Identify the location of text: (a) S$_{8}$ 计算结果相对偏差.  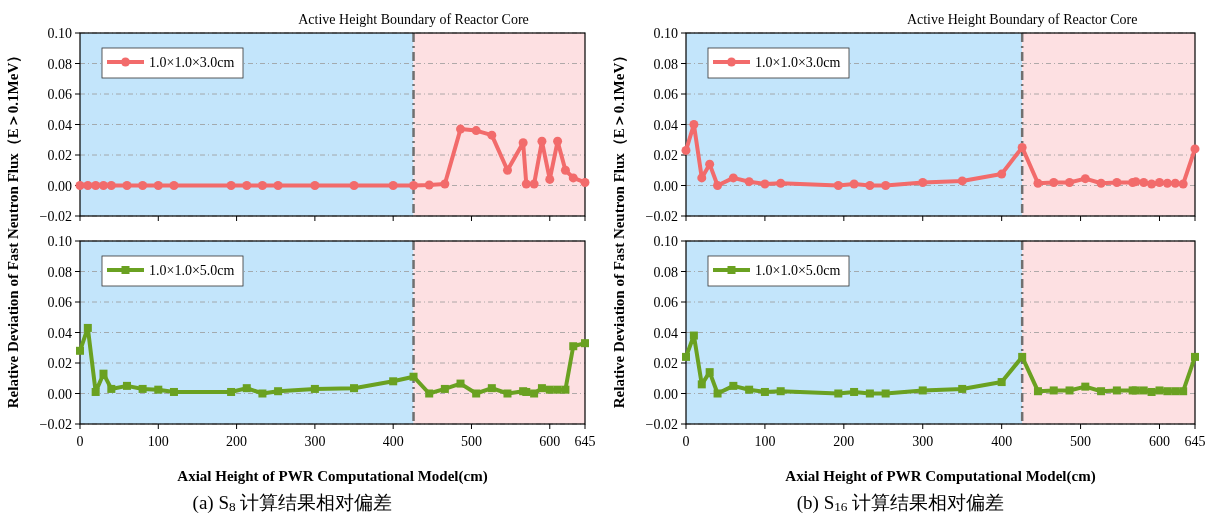
(292, 503).